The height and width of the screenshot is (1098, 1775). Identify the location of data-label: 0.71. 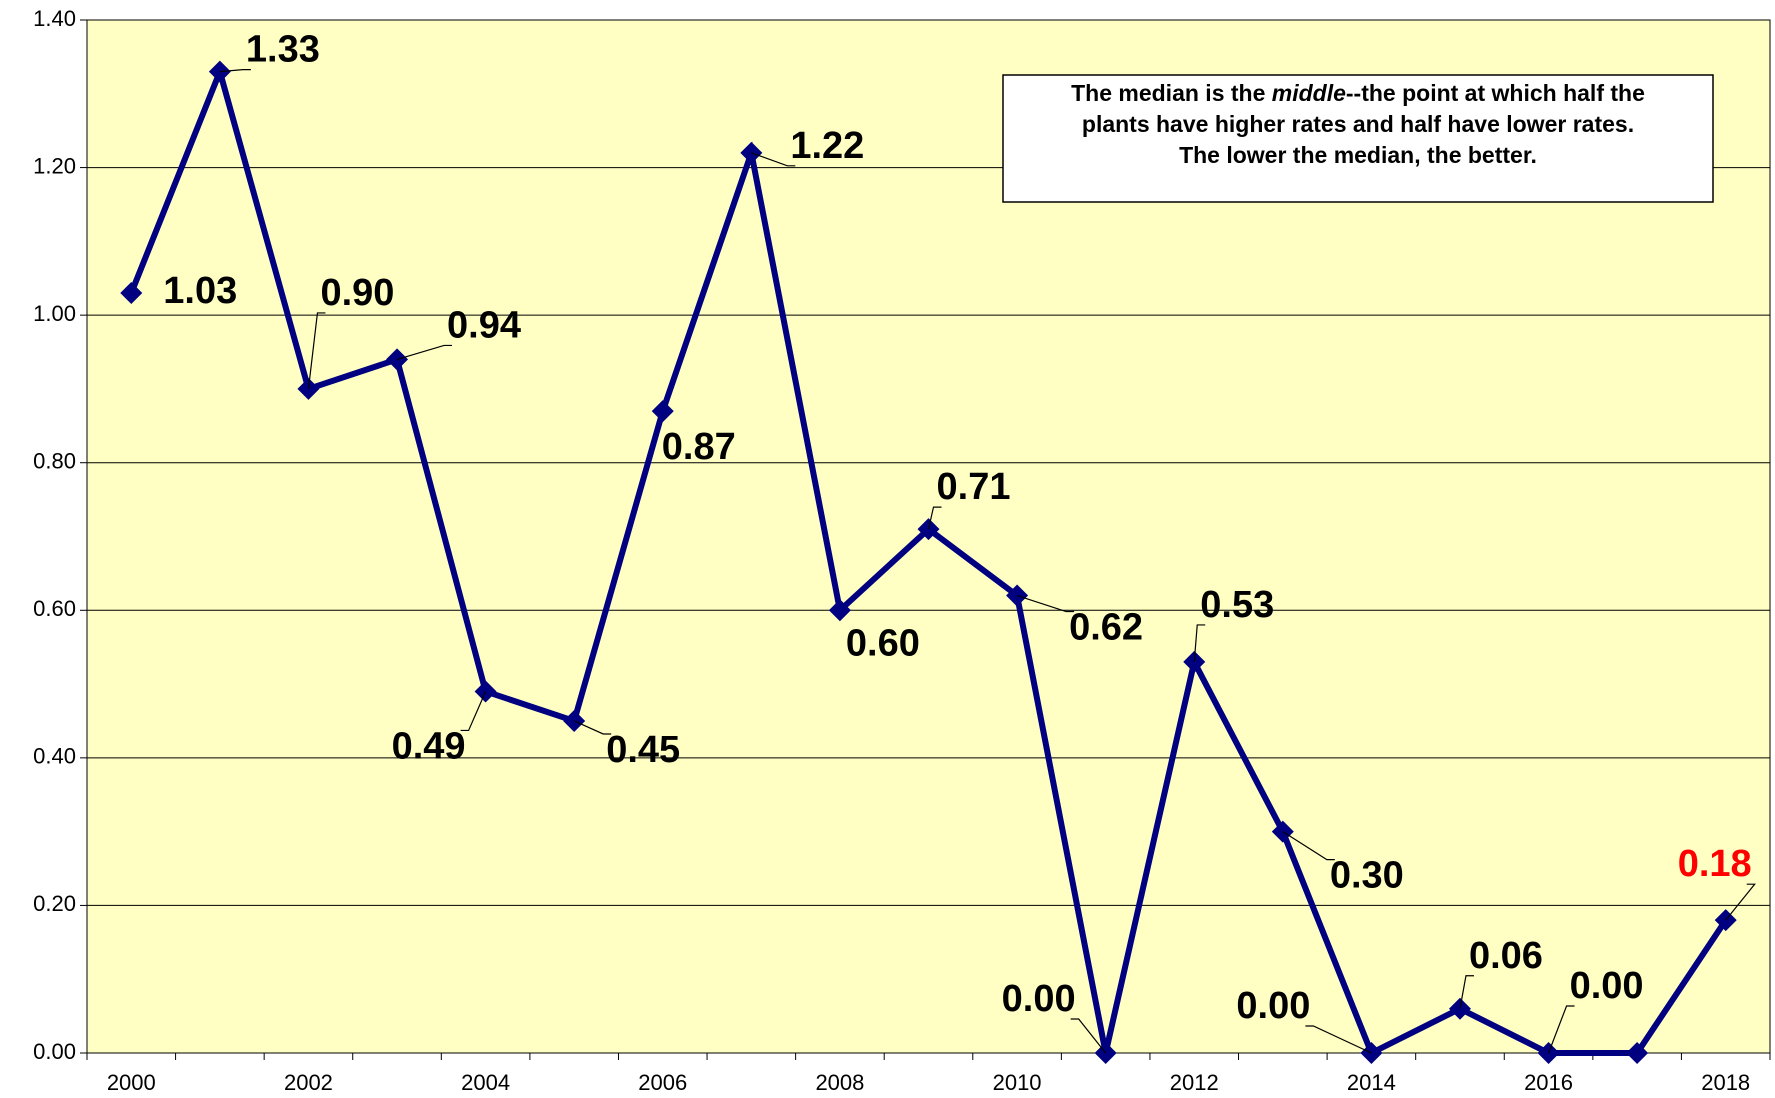
(974, 487).